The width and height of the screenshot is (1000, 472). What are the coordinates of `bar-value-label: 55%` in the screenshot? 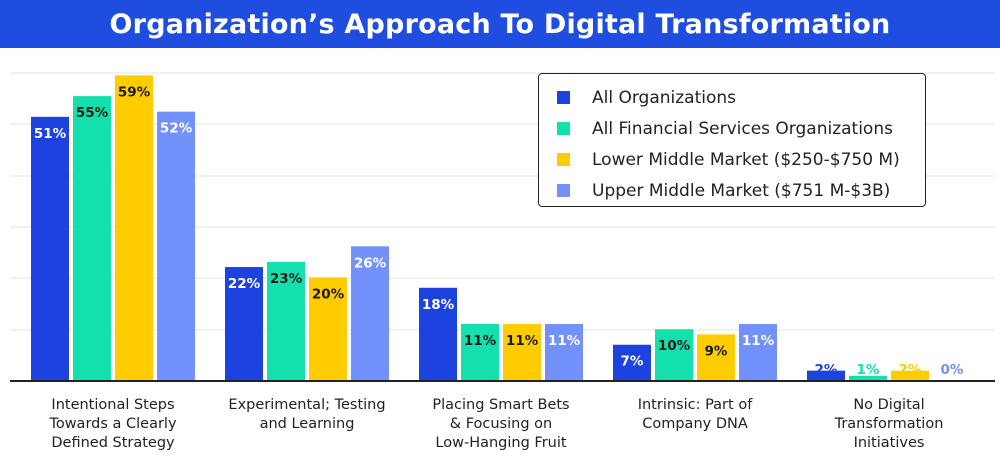 It's located at (92, 113).